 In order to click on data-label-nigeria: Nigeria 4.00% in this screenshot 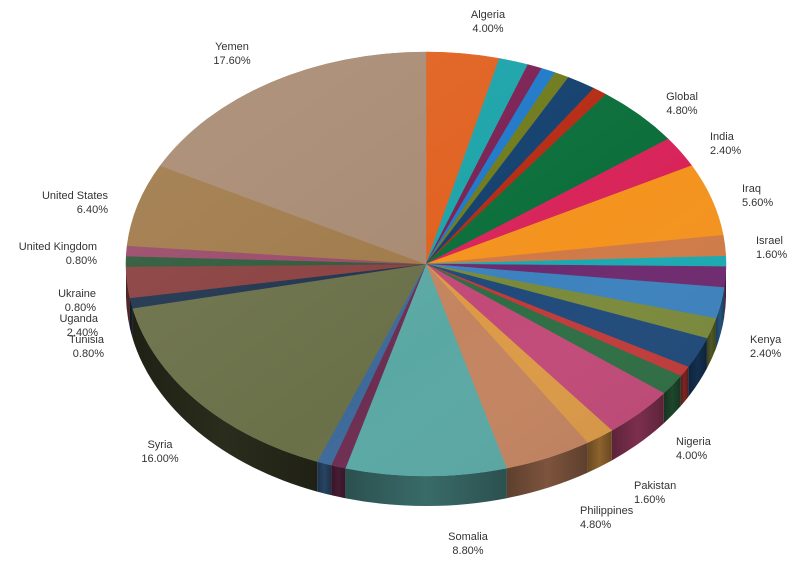, I will do `click(694, 449)`.